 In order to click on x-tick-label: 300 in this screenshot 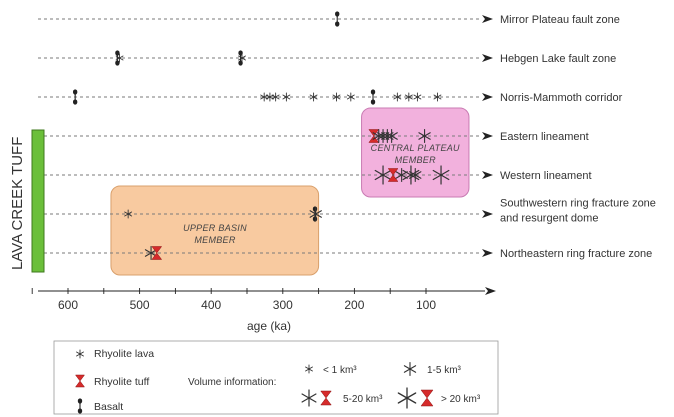, I will do `click(283, 305)`.